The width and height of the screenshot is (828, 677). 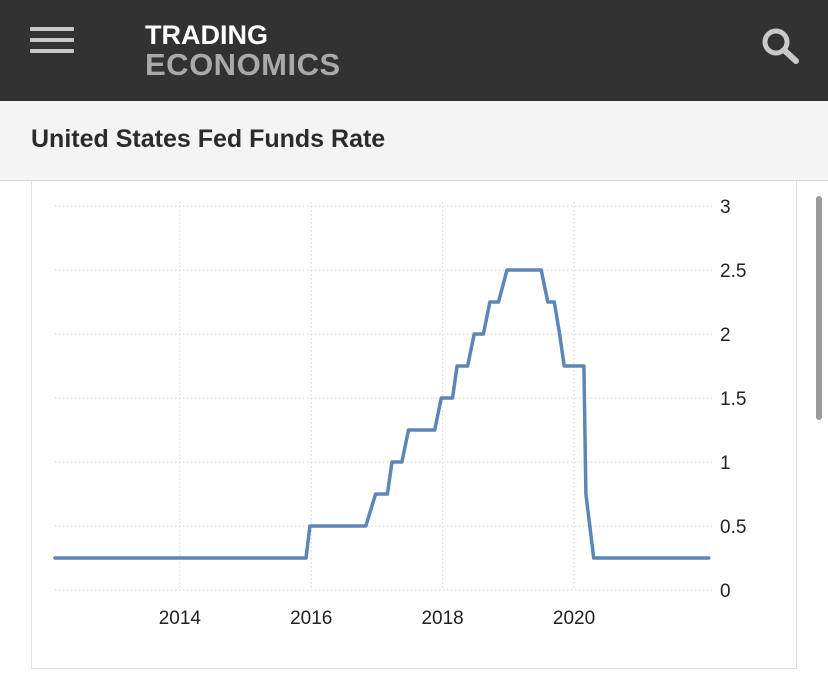 I want to click on x-tick-label: 2020, so click(x=574, y=618).